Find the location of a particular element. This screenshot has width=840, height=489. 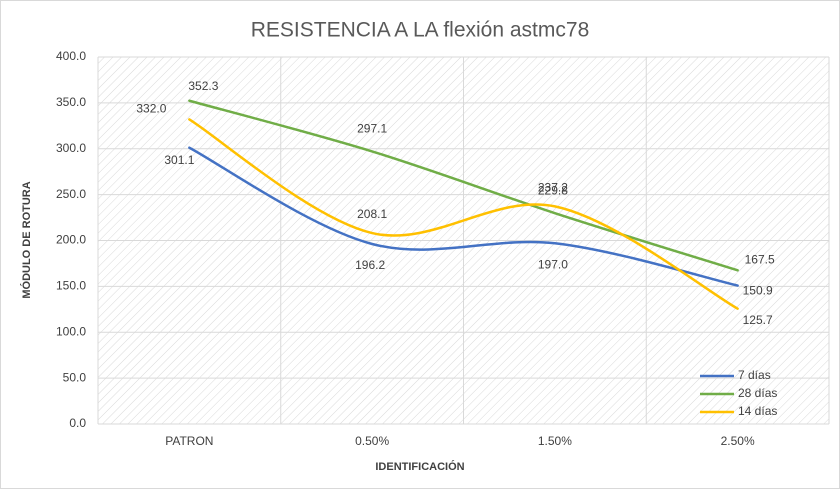

x-tick-label: 2.50% is located at coordinates (738, 441).